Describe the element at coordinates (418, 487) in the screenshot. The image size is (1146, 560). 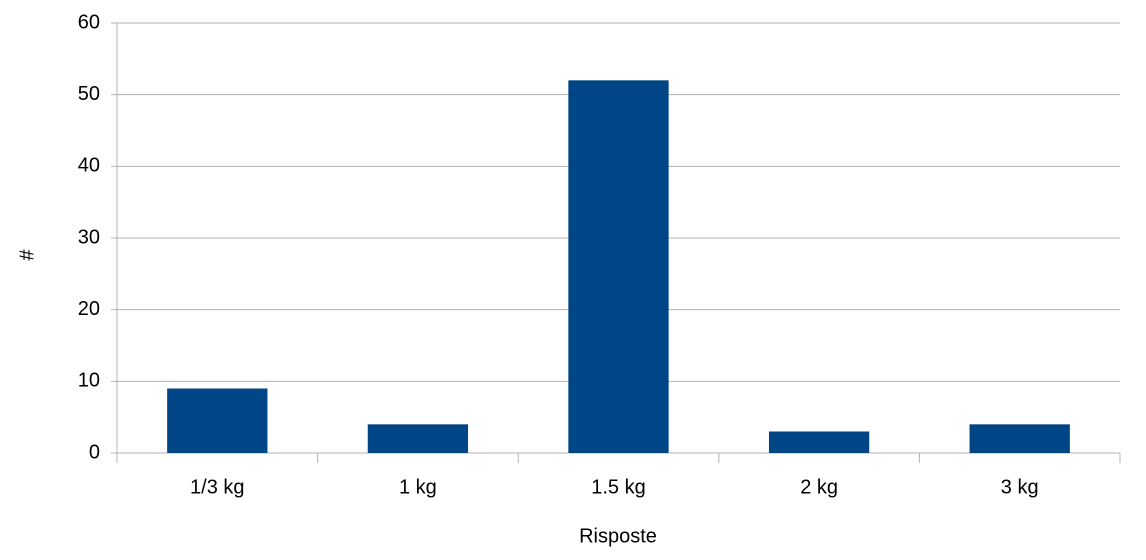
I see `x-tick-label: 1 kg` at that location.